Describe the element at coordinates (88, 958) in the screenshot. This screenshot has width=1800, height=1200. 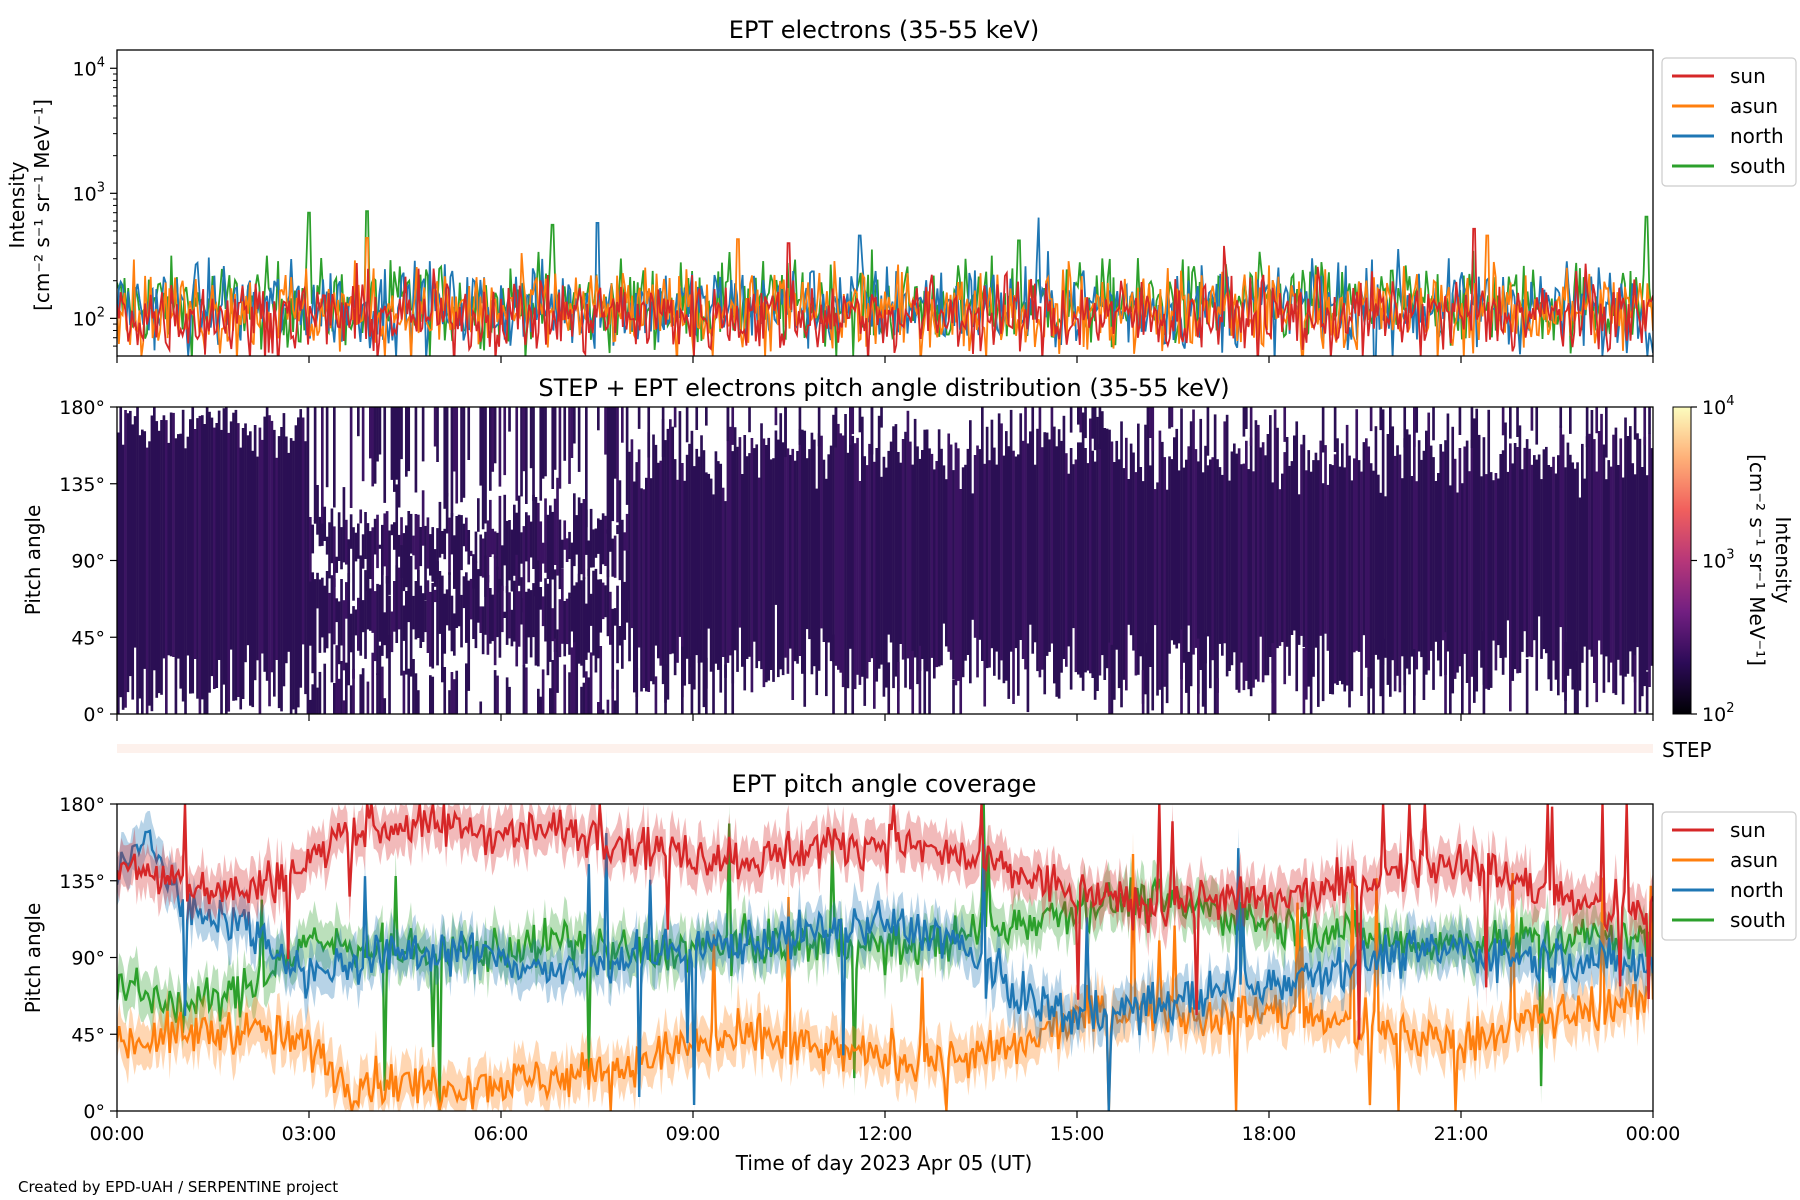
I see `y-tick-group: 0° 45° 90° 135° 180°` at that location.